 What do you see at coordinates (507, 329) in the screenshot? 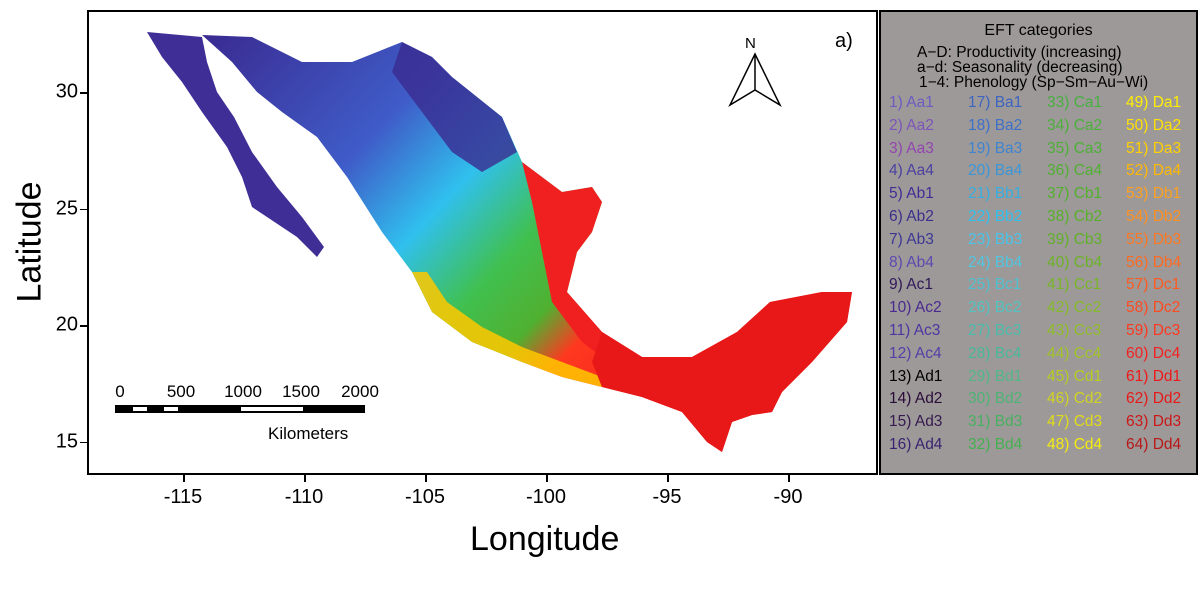
I see `pacific-coast-yellow-band` at bounding box center [507, 329].